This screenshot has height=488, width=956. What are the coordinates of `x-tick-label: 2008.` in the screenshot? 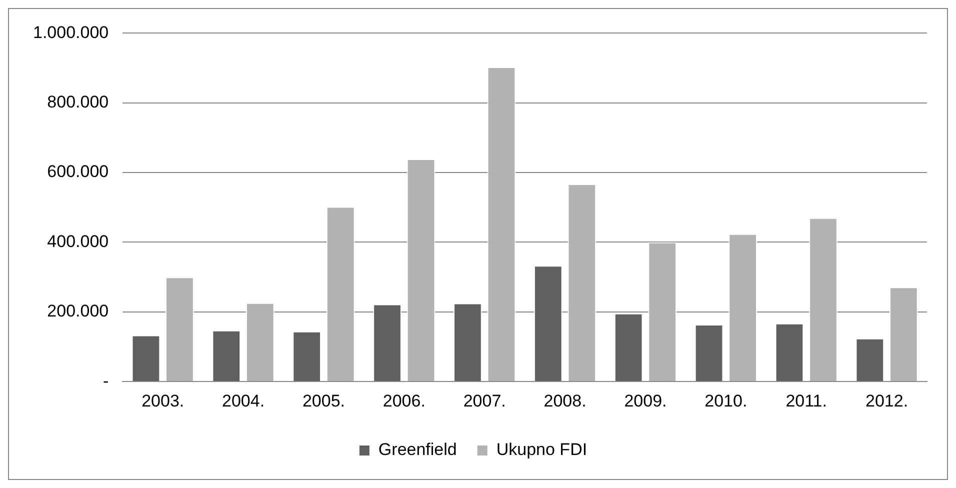 It's located at (565, 400).